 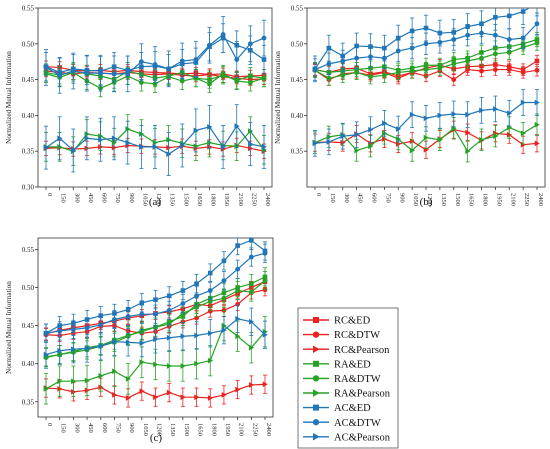 What do you see at coordinates (387, 198) in the screenshot?
I see `x-tick-label: 750` at bounding box center [387, 198].